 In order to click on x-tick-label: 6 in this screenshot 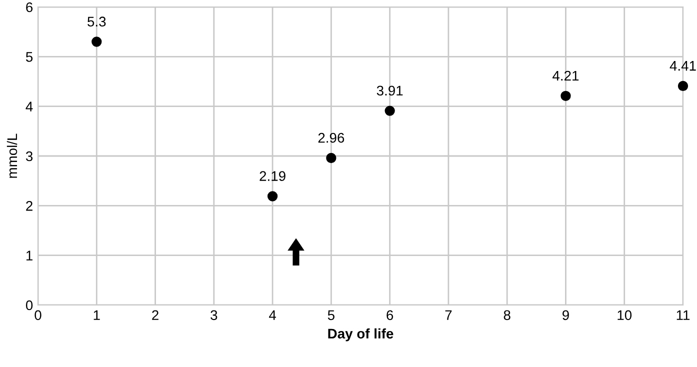, I will do `click(390, 315)`.